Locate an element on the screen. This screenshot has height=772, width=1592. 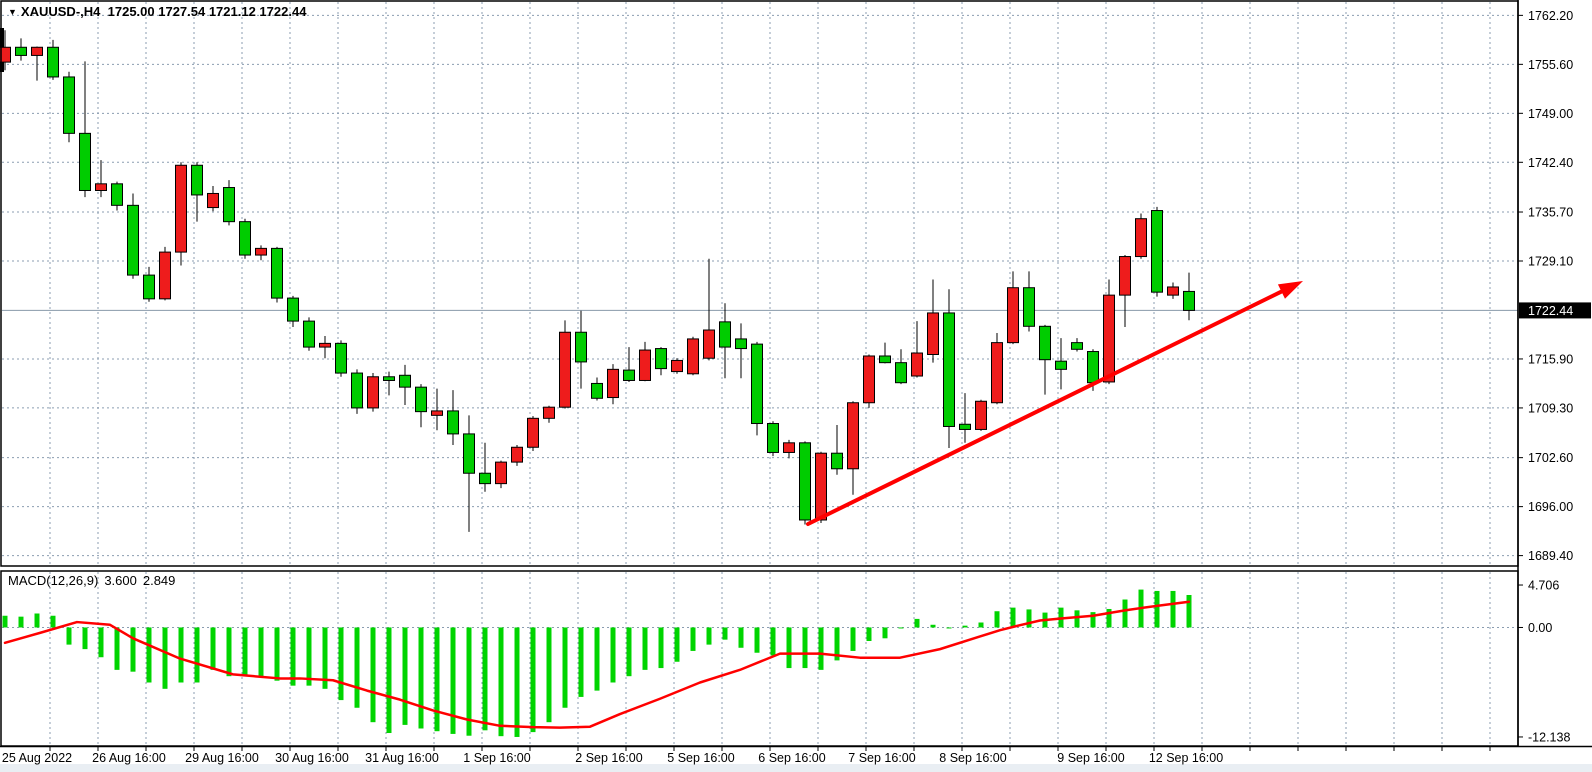
macd-tick-label: 0.00 is located at coordinates (1540, 628).